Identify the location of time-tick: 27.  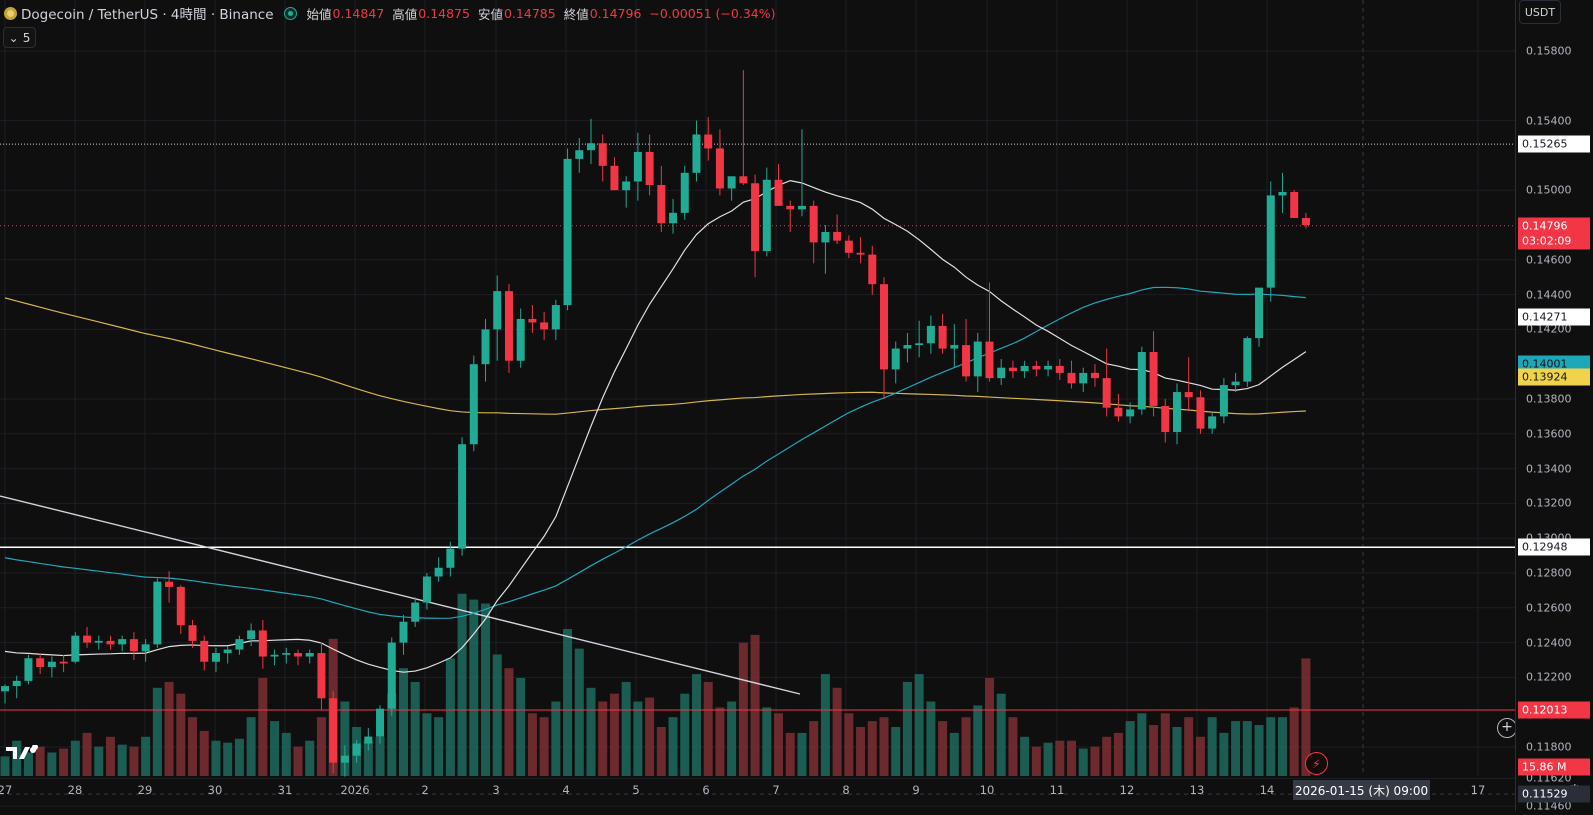
(6, 790).